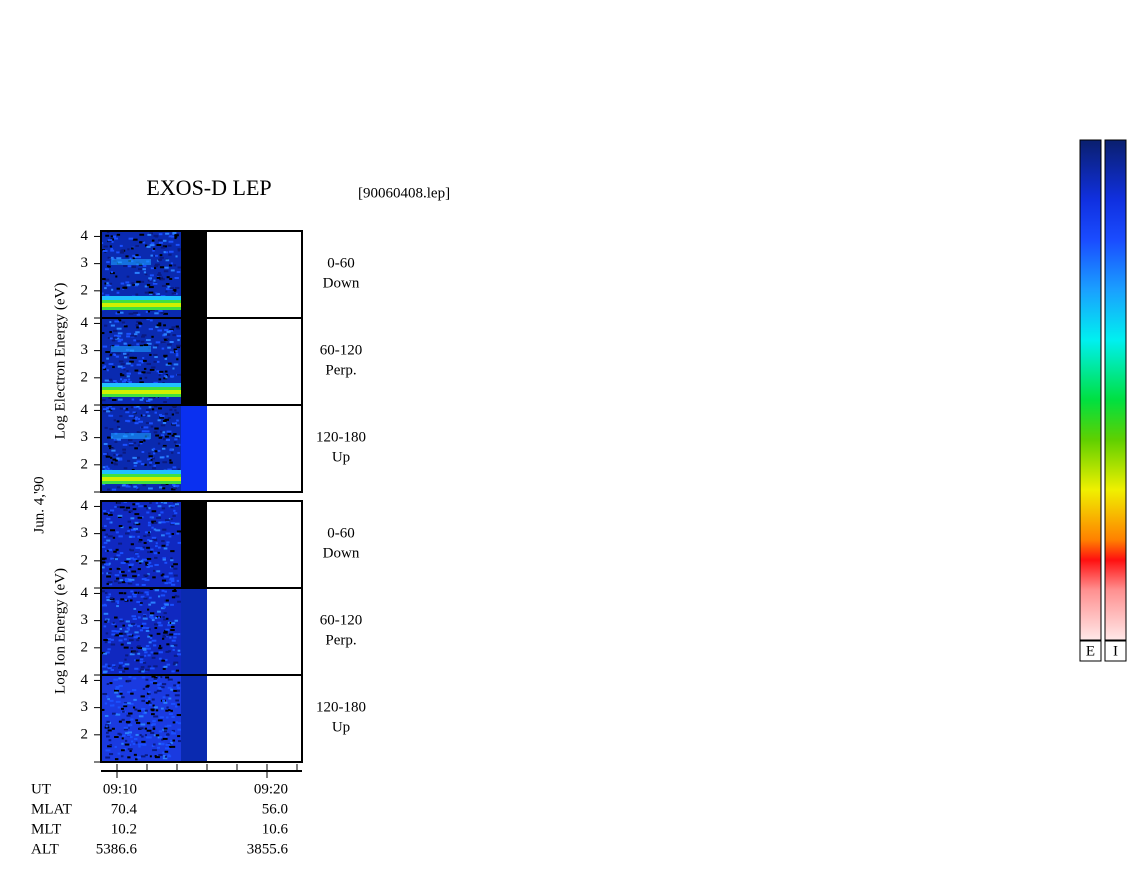  I want to click on panel-angle: 0-60, so click(341, 533).